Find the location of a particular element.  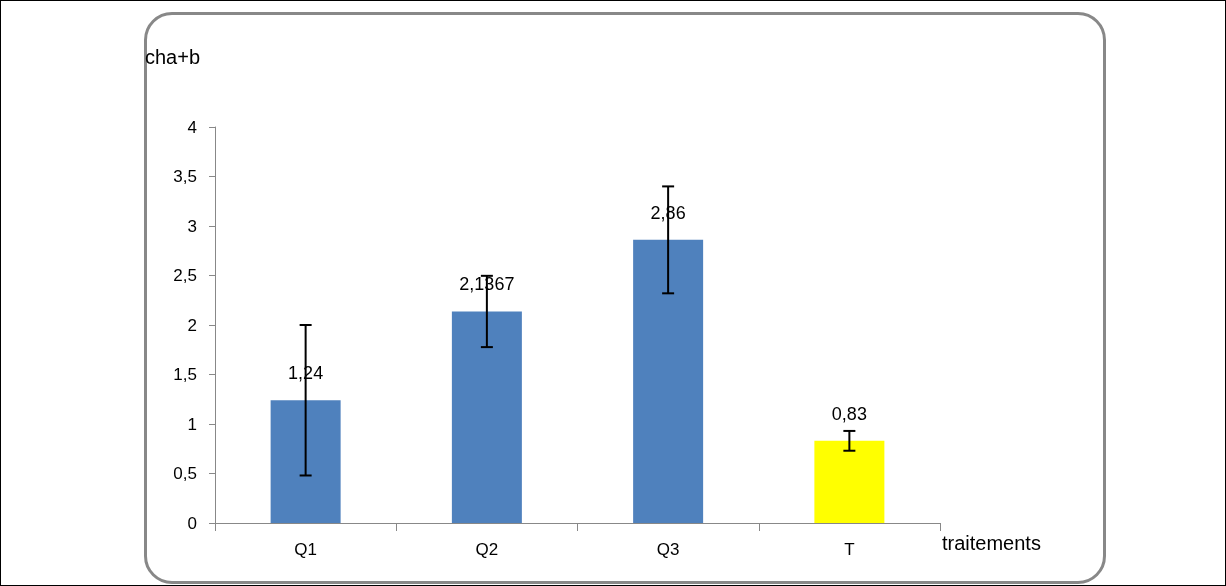

y-axis-title: cha+b is located at coordinates (173, 57).